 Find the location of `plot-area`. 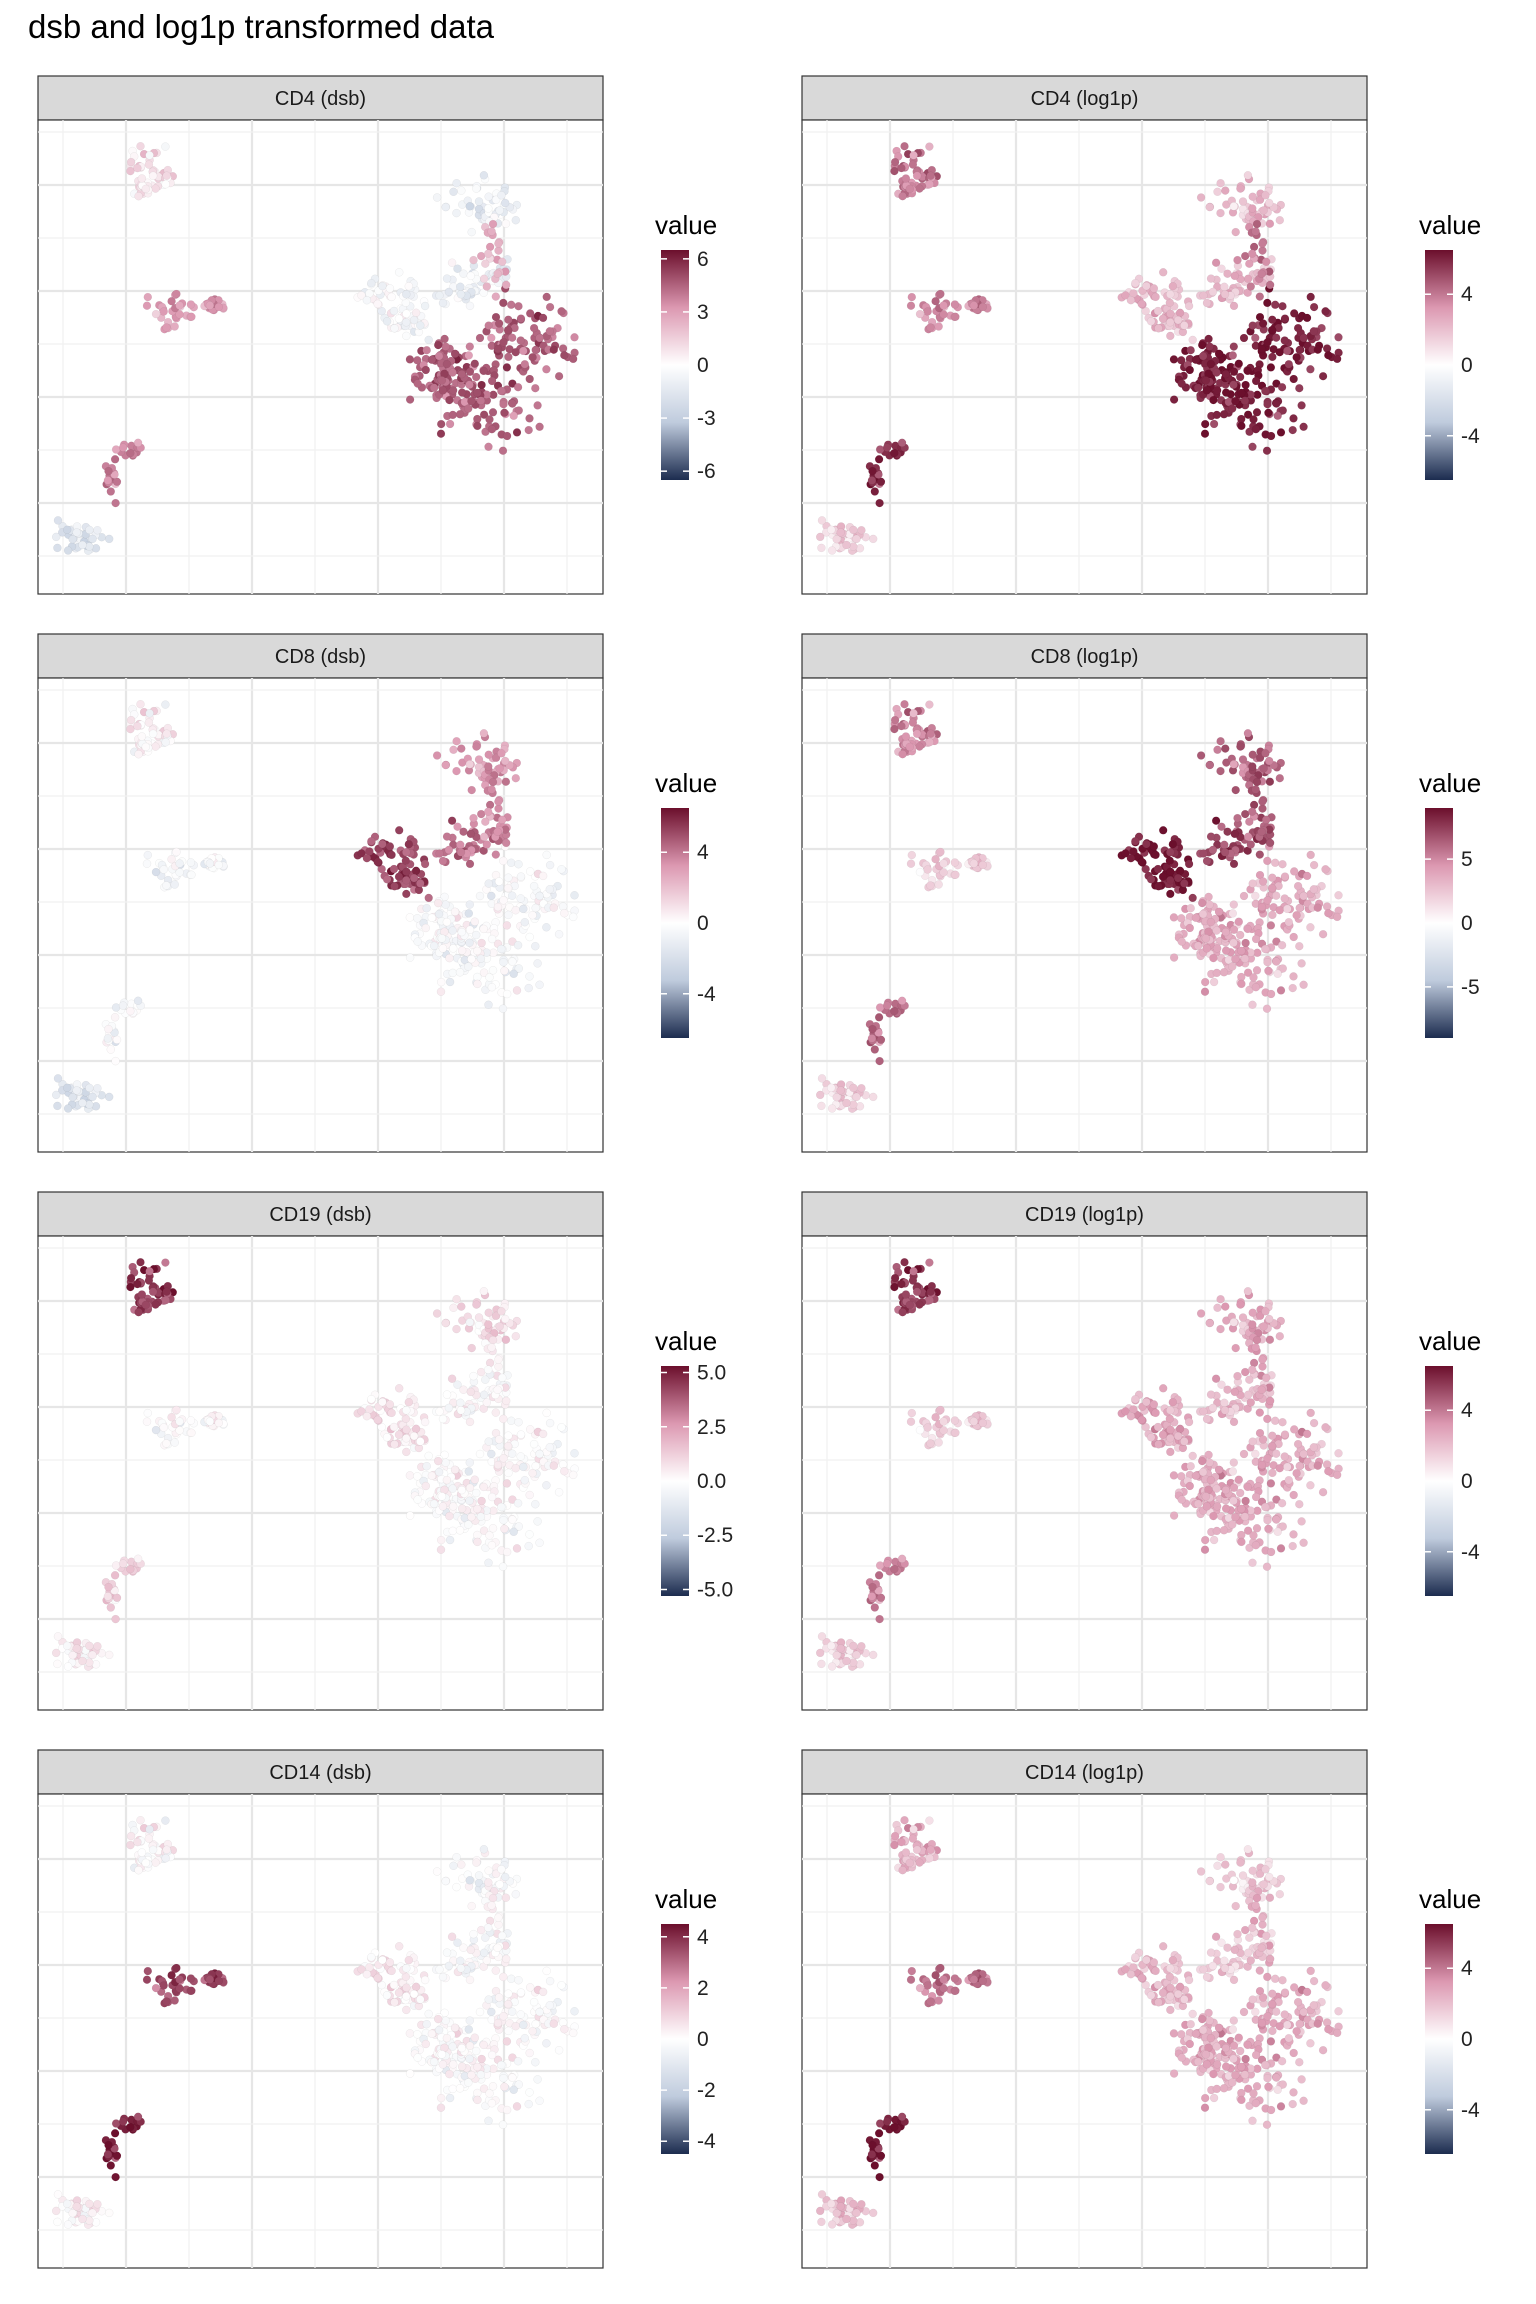

plot-area is located at coordinates (1084, 2031).